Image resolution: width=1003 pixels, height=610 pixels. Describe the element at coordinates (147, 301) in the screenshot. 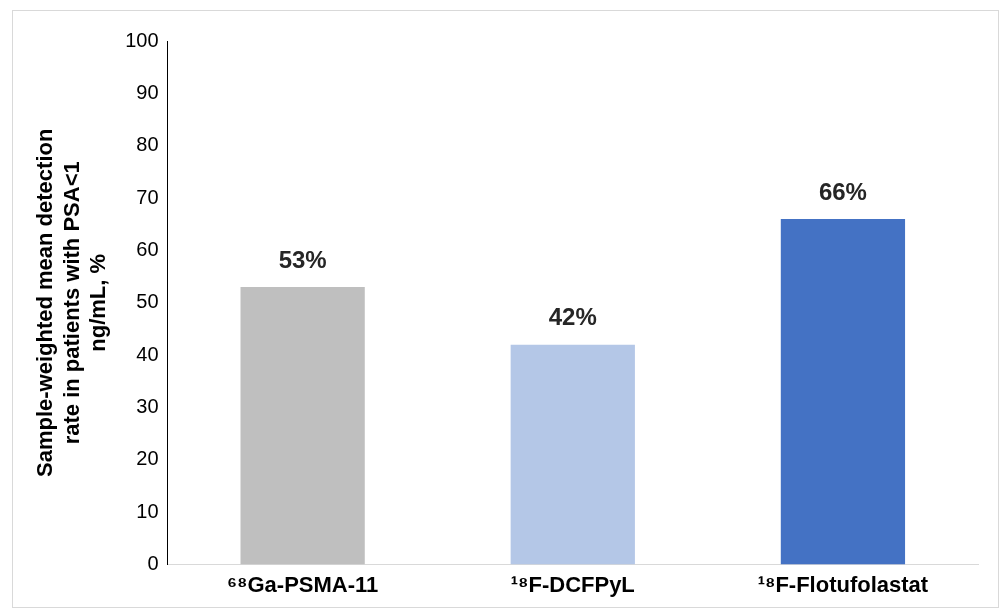

I see `y-tick-label: 50` at that location.